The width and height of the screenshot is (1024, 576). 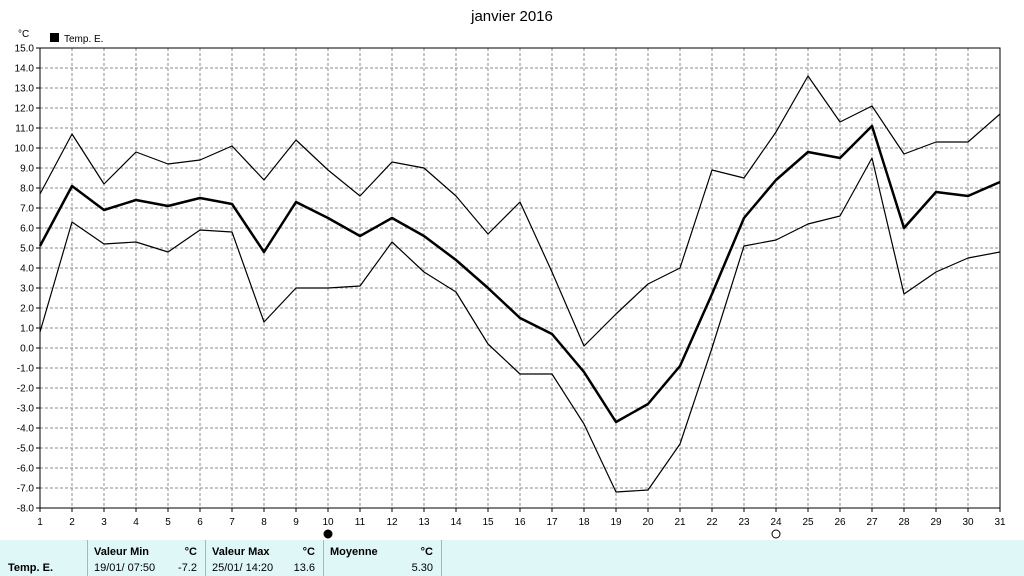 What do you see at coordinates (26, 449) in the screenshot?
I see `y-tick-label: -5.0` at bounding box center [26, 449].